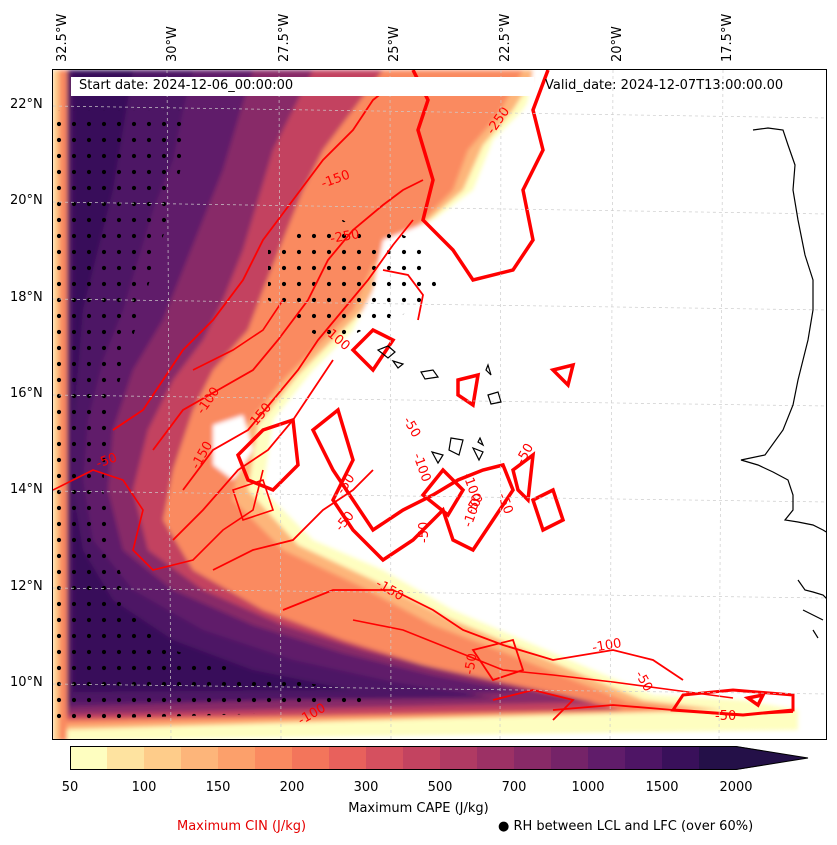 This screenshot has height=845, width=837. What do you see at coordinates (70, 787) in the screenshot?
I see `colorbar-tick-label: 50` at bounding box center [70, 787].